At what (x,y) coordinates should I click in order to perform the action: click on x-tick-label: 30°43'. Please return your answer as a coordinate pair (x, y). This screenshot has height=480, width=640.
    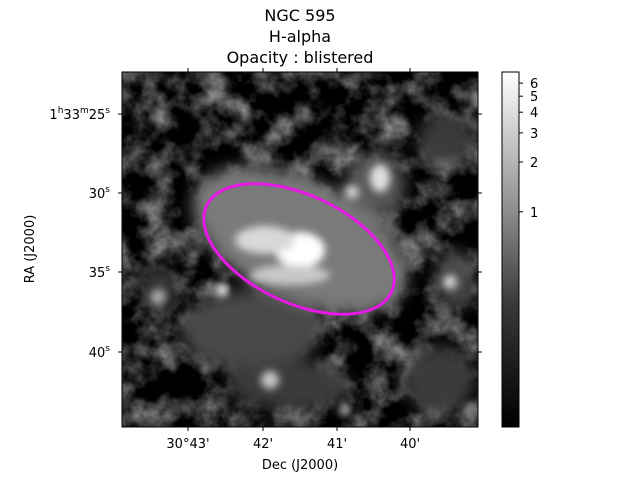
    Looking at the image, I should click on (187, 444).